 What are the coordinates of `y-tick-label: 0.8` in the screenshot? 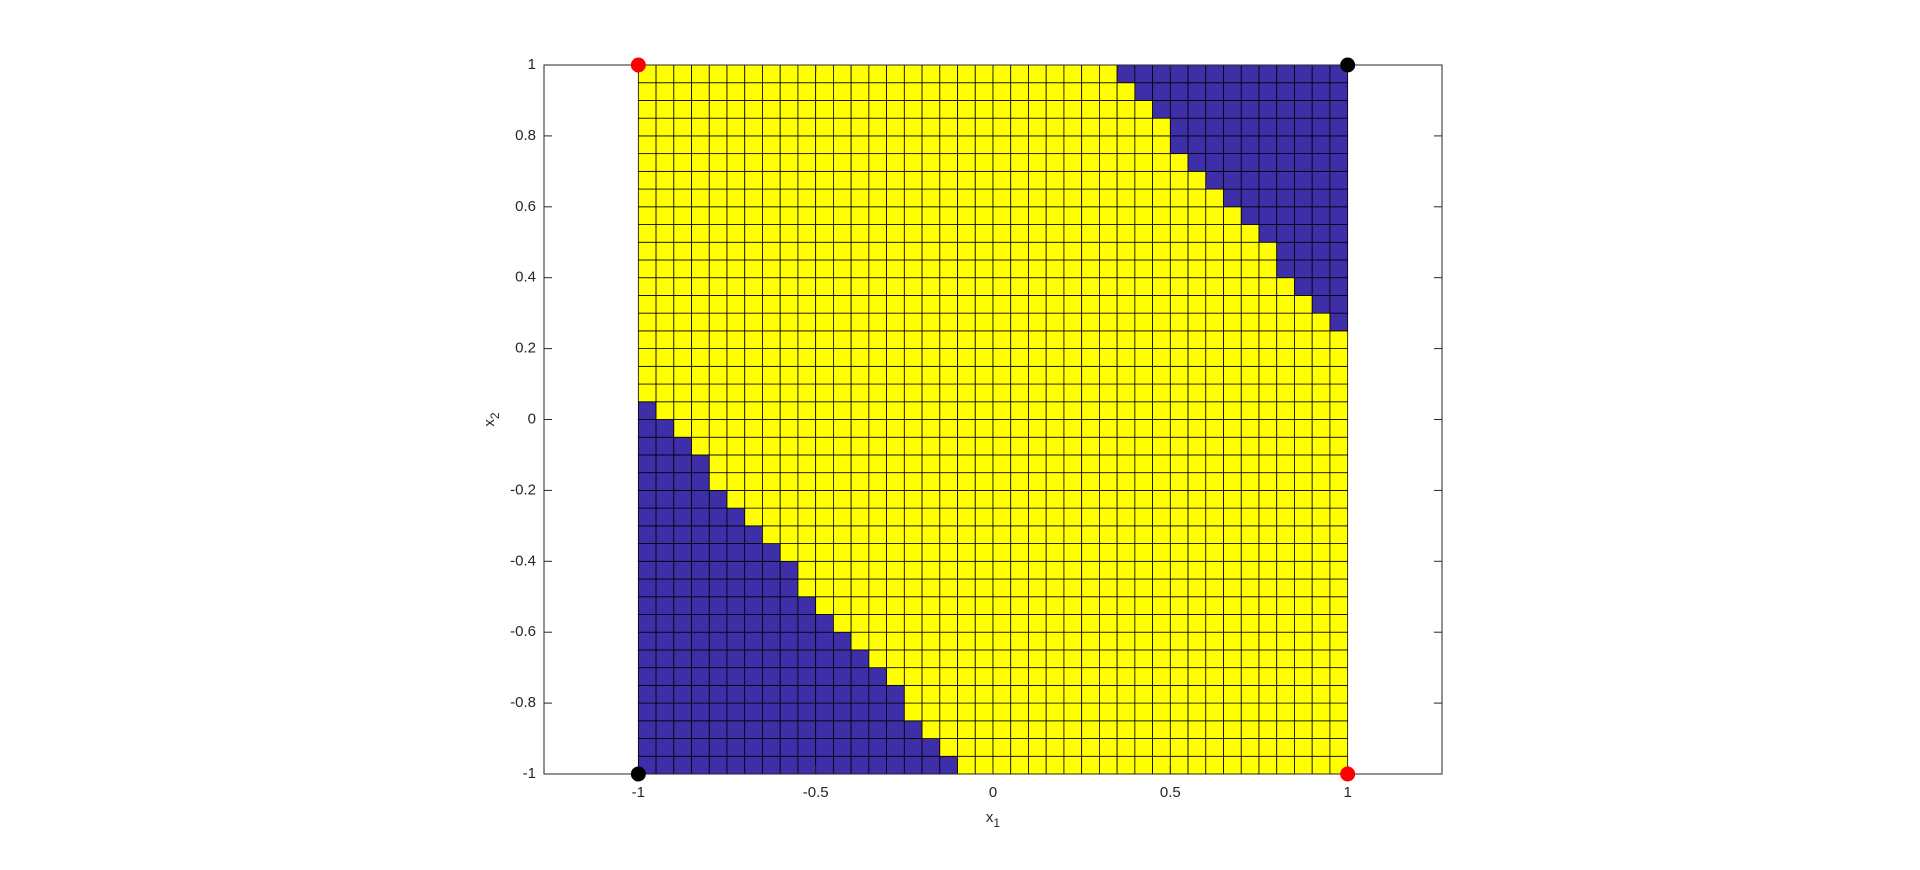 It's located at (525, 135).